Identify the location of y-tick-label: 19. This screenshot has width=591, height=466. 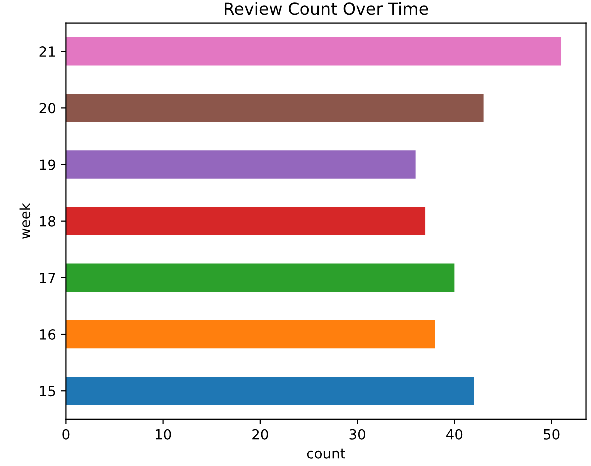
(48, 165).